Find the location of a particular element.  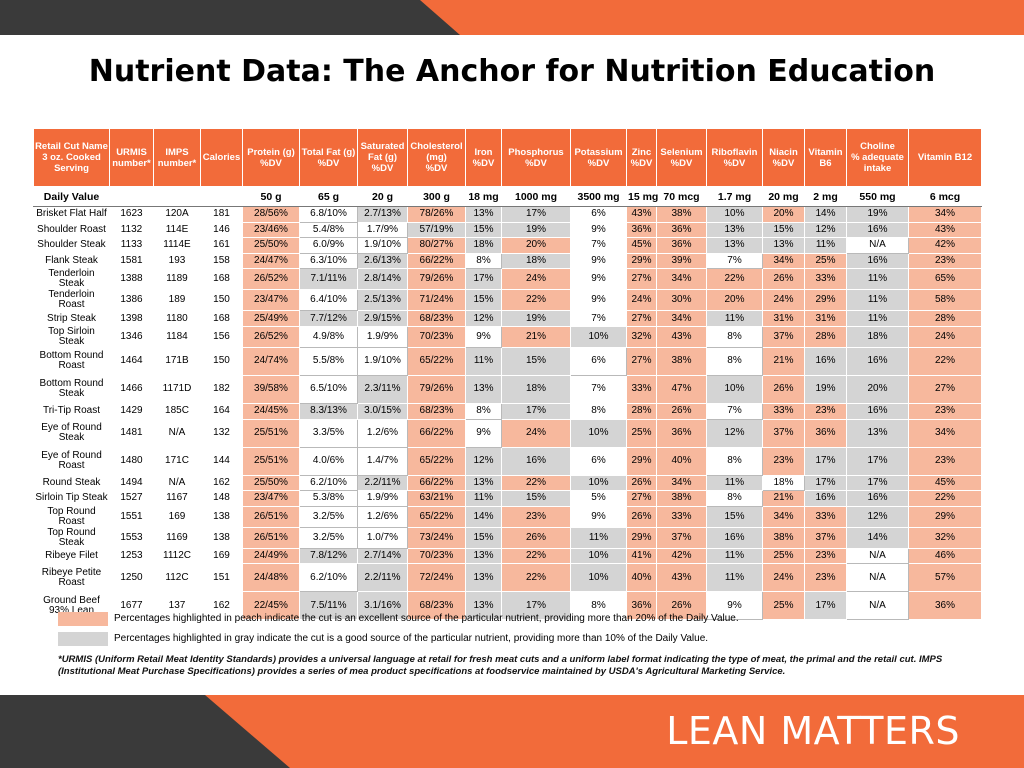

table-cell: 41% is located at coordinates (641, 556).